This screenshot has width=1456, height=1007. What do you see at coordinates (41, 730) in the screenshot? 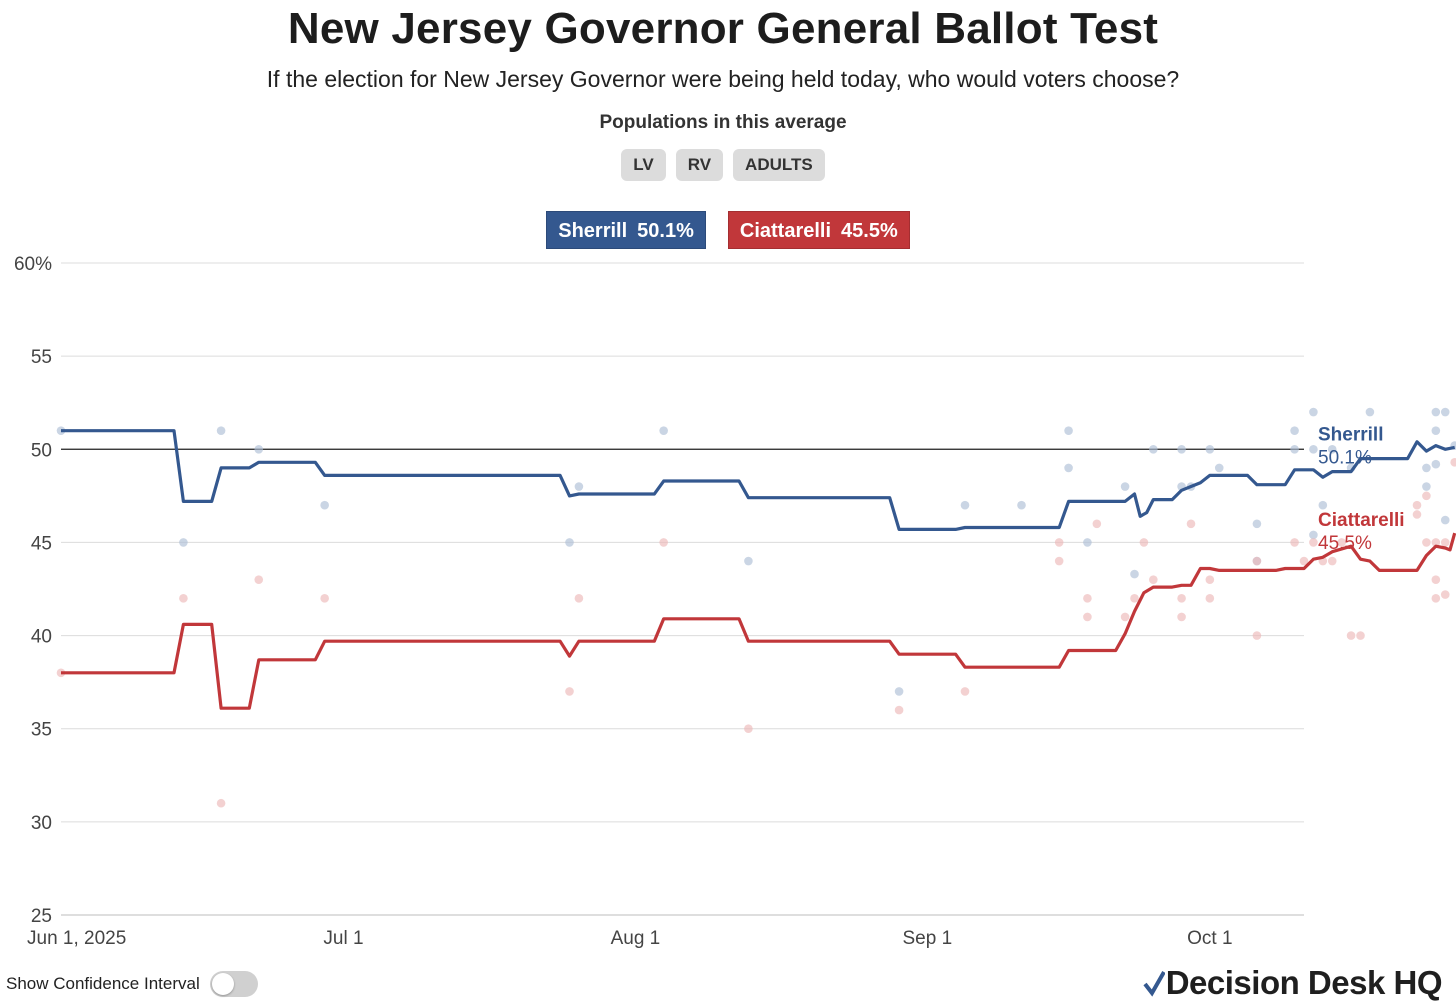
I see `y-tick-label: 35` at bounding box center [41, 730].